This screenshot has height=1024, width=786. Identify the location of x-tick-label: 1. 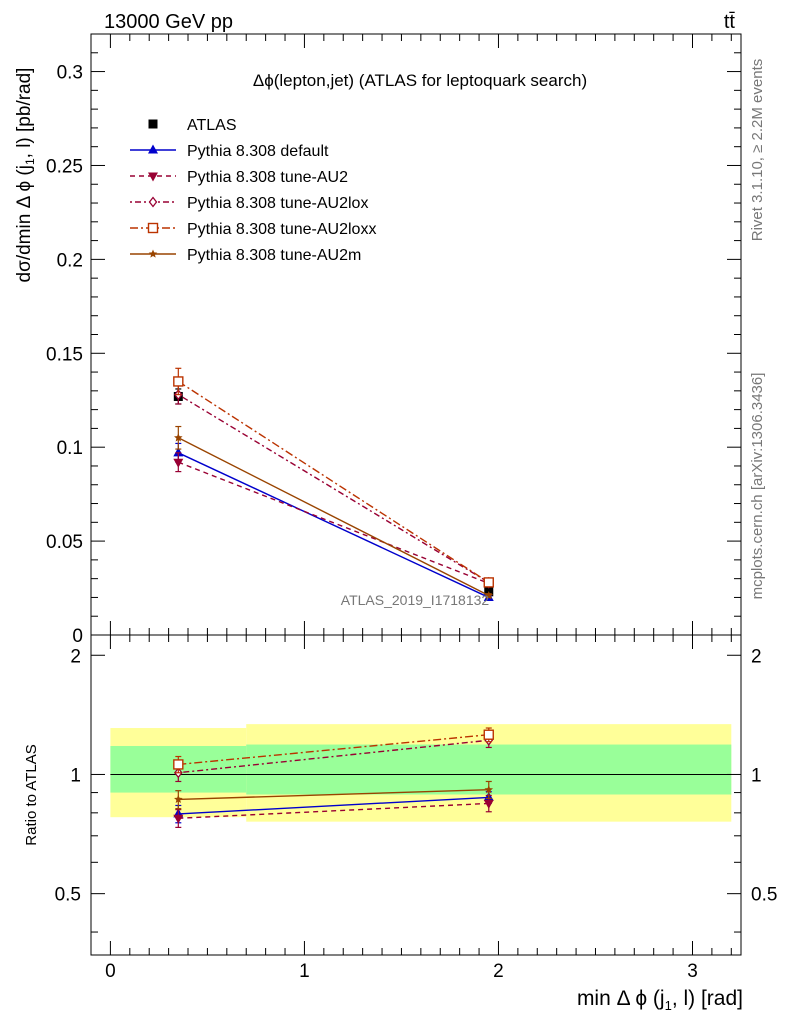
(304, 971).